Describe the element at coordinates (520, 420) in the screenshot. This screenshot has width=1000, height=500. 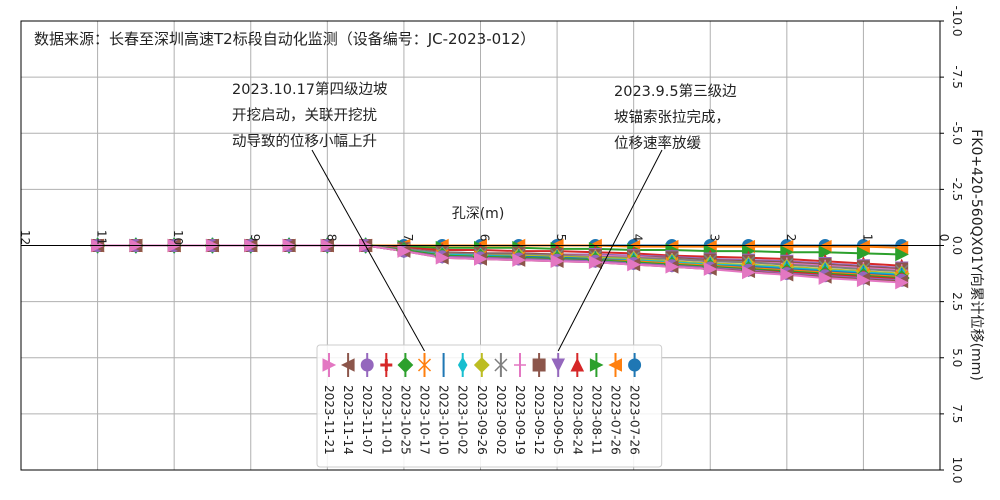
I see `legend-label: 2023-09-19` at that location.